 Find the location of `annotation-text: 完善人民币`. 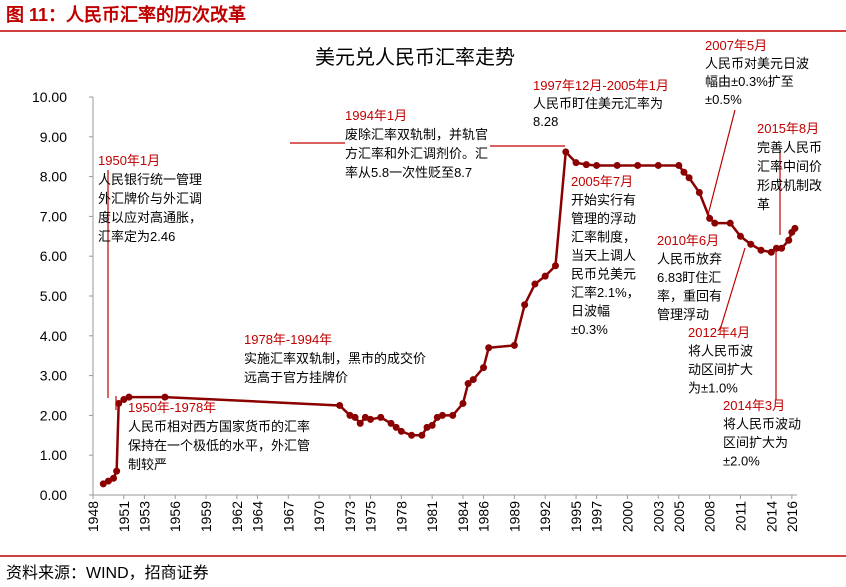

annotation-text: 完善人民币 is located at coordinates (789, 147).